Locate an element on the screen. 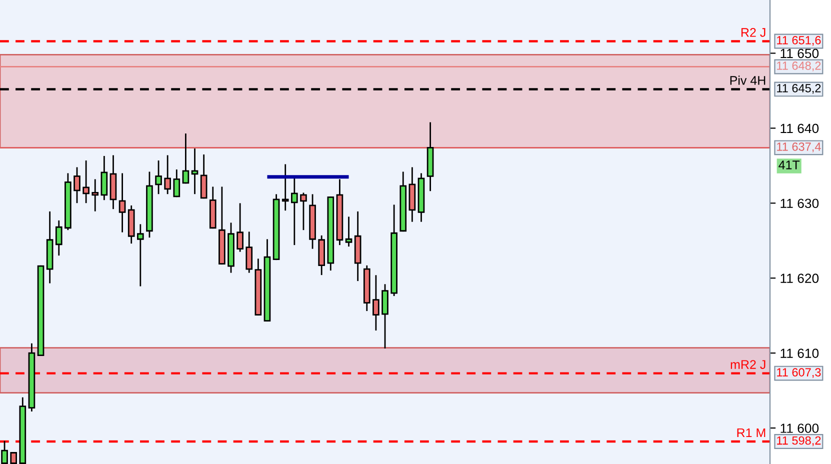 Image resolution: width=831 pixels, height=464 pixels. text: 41T is located at coordinates (789, 165).